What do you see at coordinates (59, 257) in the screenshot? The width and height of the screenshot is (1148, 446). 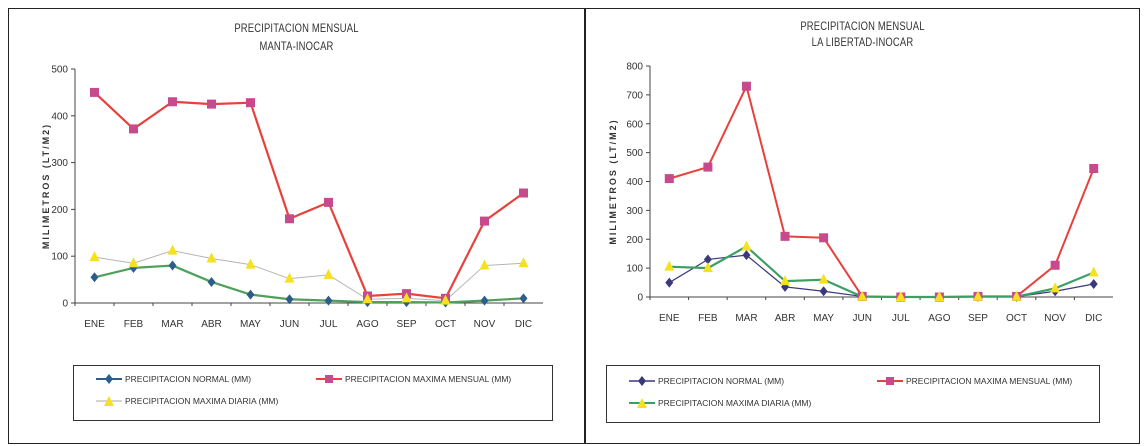 I see `y-tick-label: 100` at bounding box center [59, 257].